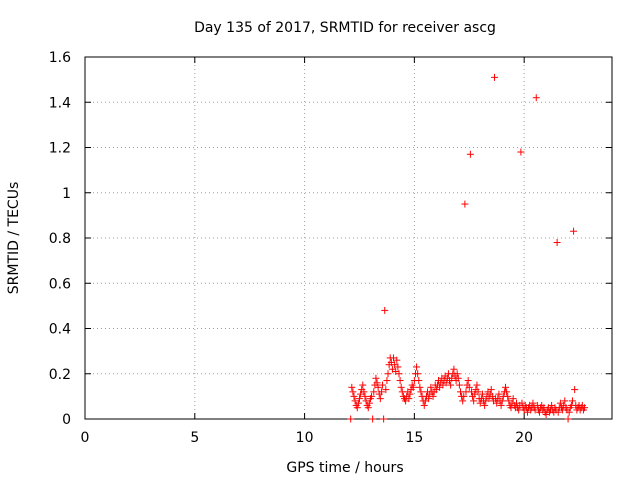 The width and height of the screenshot is (640, 480). Describe the element at coordinates (85, 438) in the screenshot. I see `x-tick-label: 0` at that location.